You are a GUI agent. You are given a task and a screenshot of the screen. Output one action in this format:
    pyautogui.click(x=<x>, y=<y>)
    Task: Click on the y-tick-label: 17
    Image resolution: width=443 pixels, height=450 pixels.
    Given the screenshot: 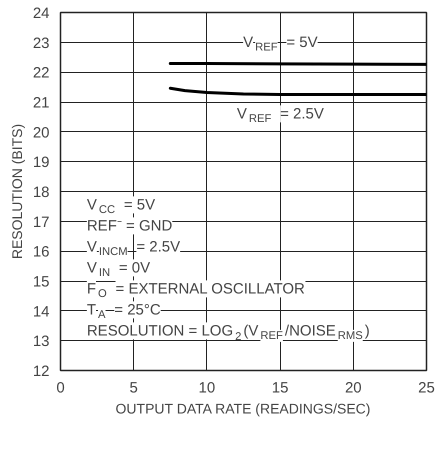 What is the action you would take?
    pyautogui.click(x=41, y=222)
    